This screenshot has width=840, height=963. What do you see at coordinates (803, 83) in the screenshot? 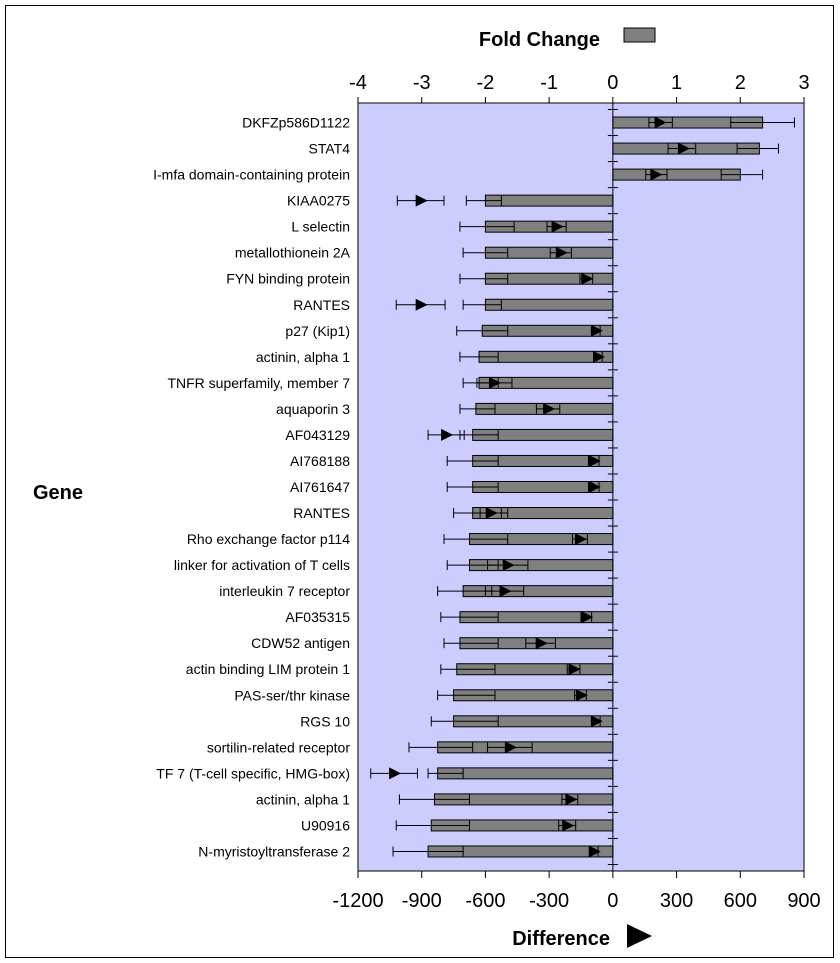
I see `fold-axis-tick-label: 3` at bounding box center [803, 83].